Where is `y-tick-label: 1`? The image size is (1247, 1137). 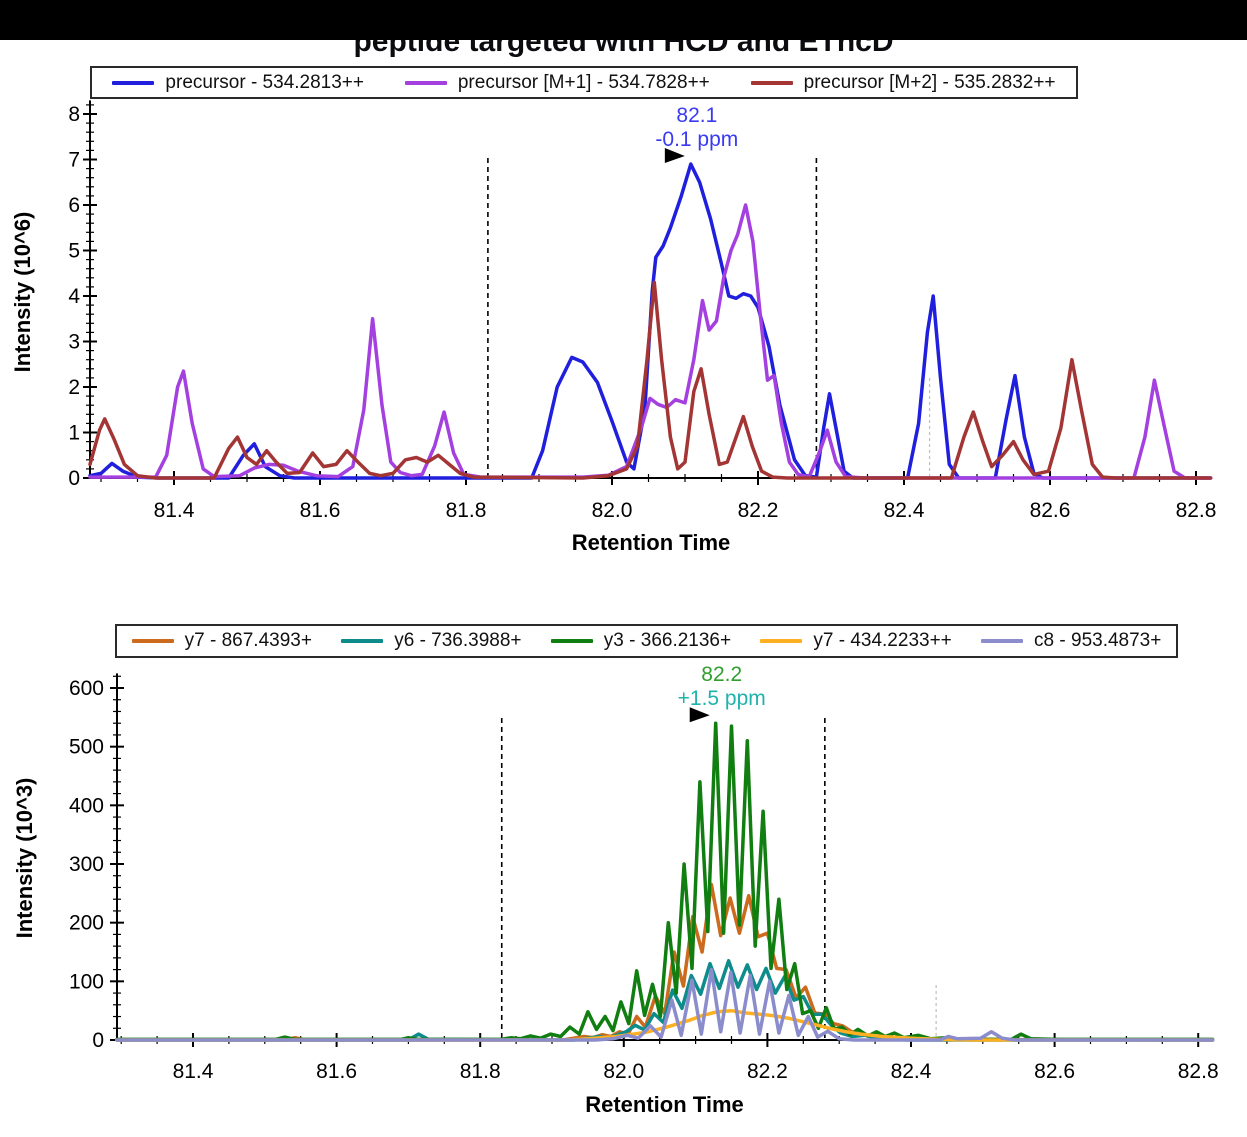
y-tick-label: 1 is located at coordinates (74, 433).